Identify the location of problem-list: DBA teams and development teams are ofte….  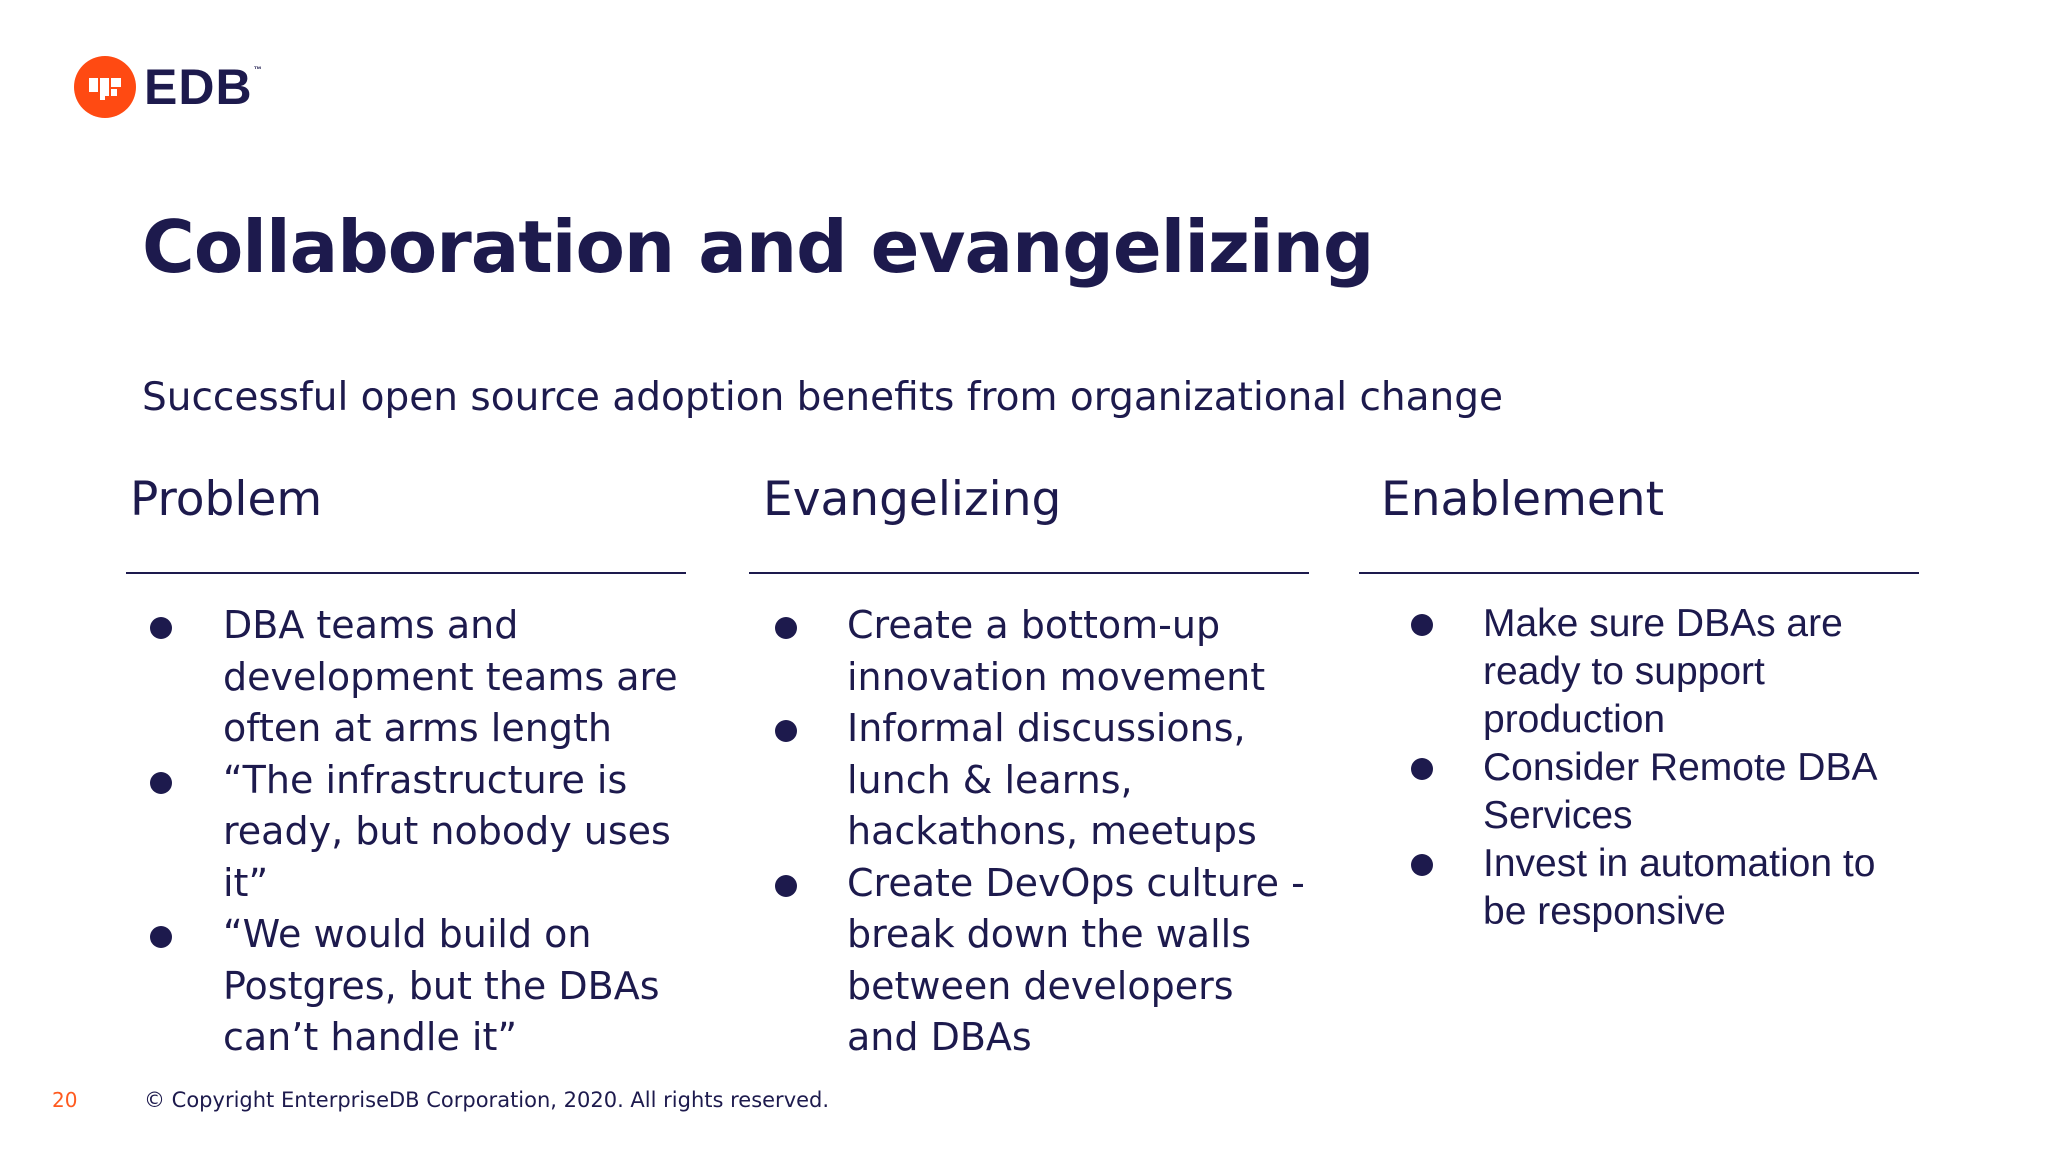
(407, 832).